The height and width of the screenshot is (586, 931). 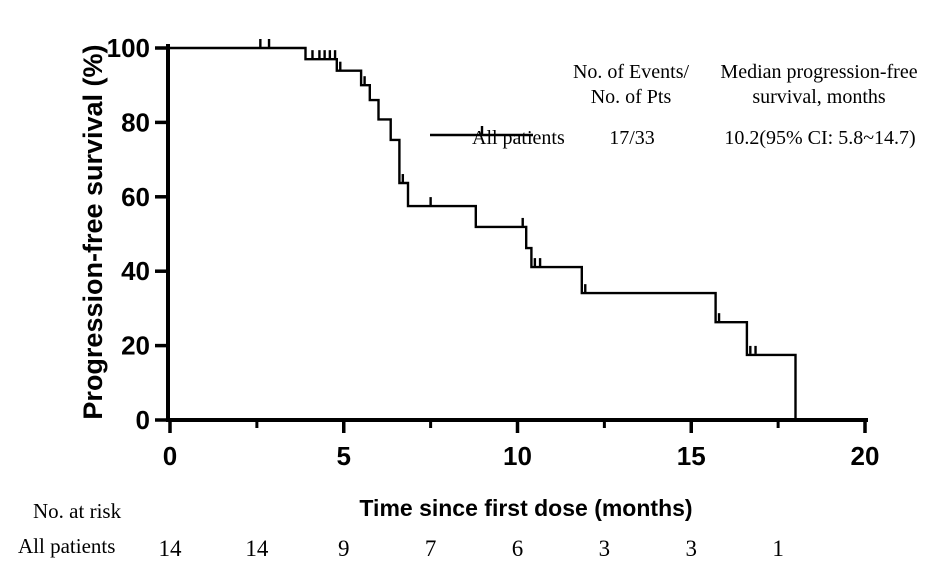 What do you see at coordinates (778, 548) in the screenshot?
I see `risk-count: 1` at bounding box center [778, 548].